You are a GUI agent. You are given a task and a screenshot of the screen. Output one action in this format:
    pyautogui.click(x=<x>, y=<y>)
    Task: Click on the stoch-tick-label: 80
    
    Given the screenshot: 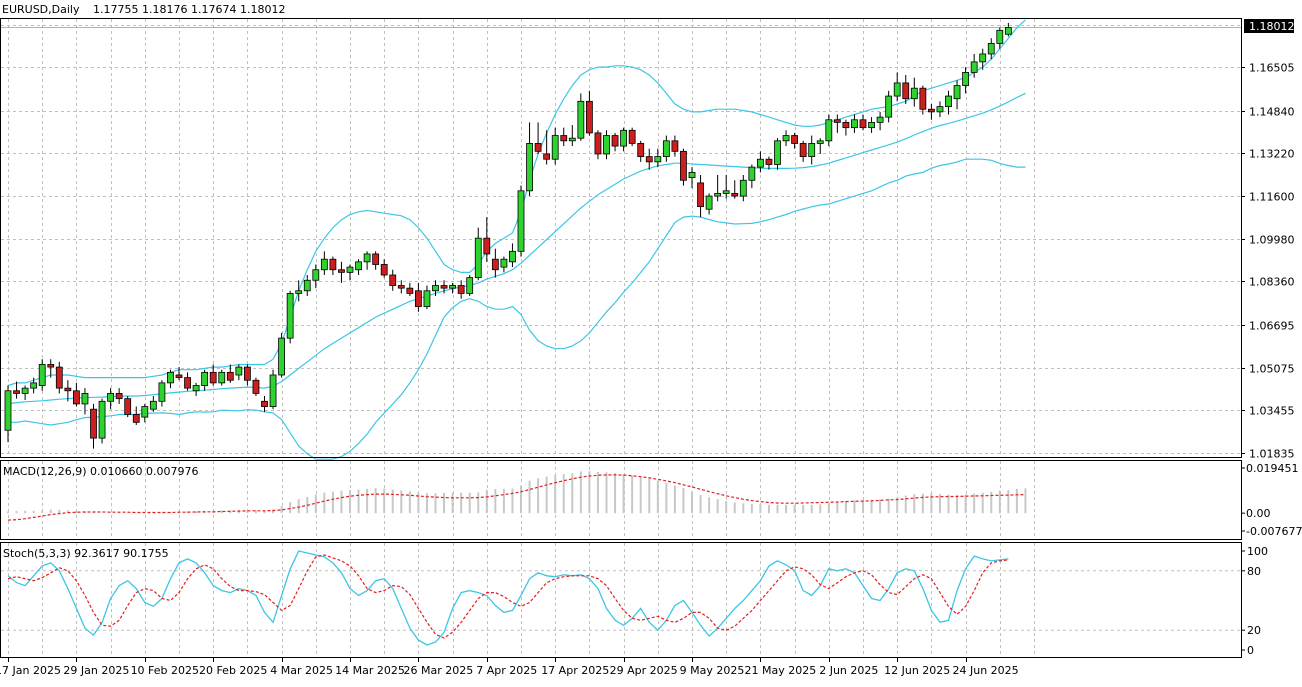 What is the action you would take?
    pyautogui.click(x=1254, y=571)
    